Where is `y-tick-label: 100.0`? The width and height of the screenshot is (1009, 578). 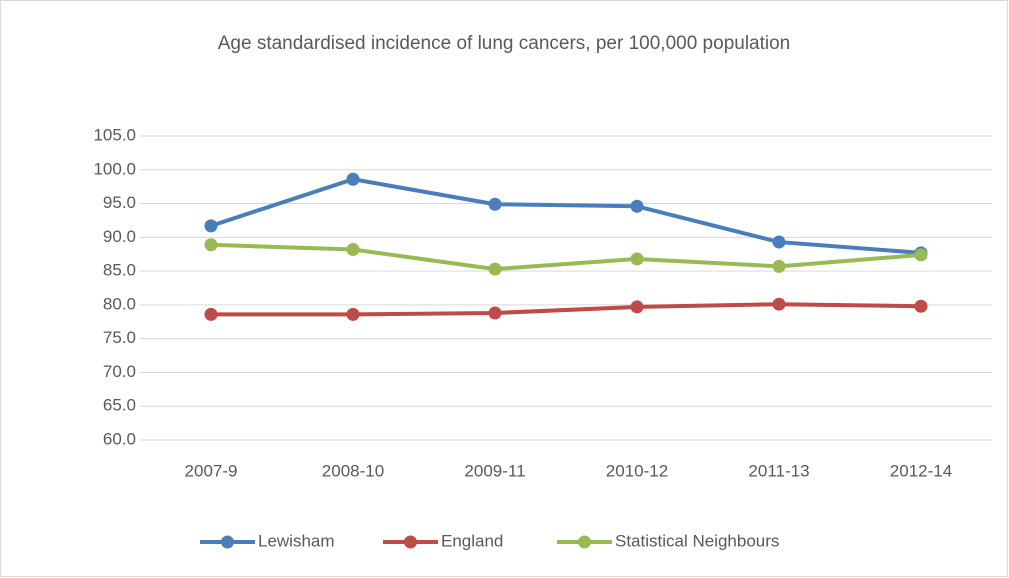
y-tick-label: 100.0 is located at coordinates (114, 168).